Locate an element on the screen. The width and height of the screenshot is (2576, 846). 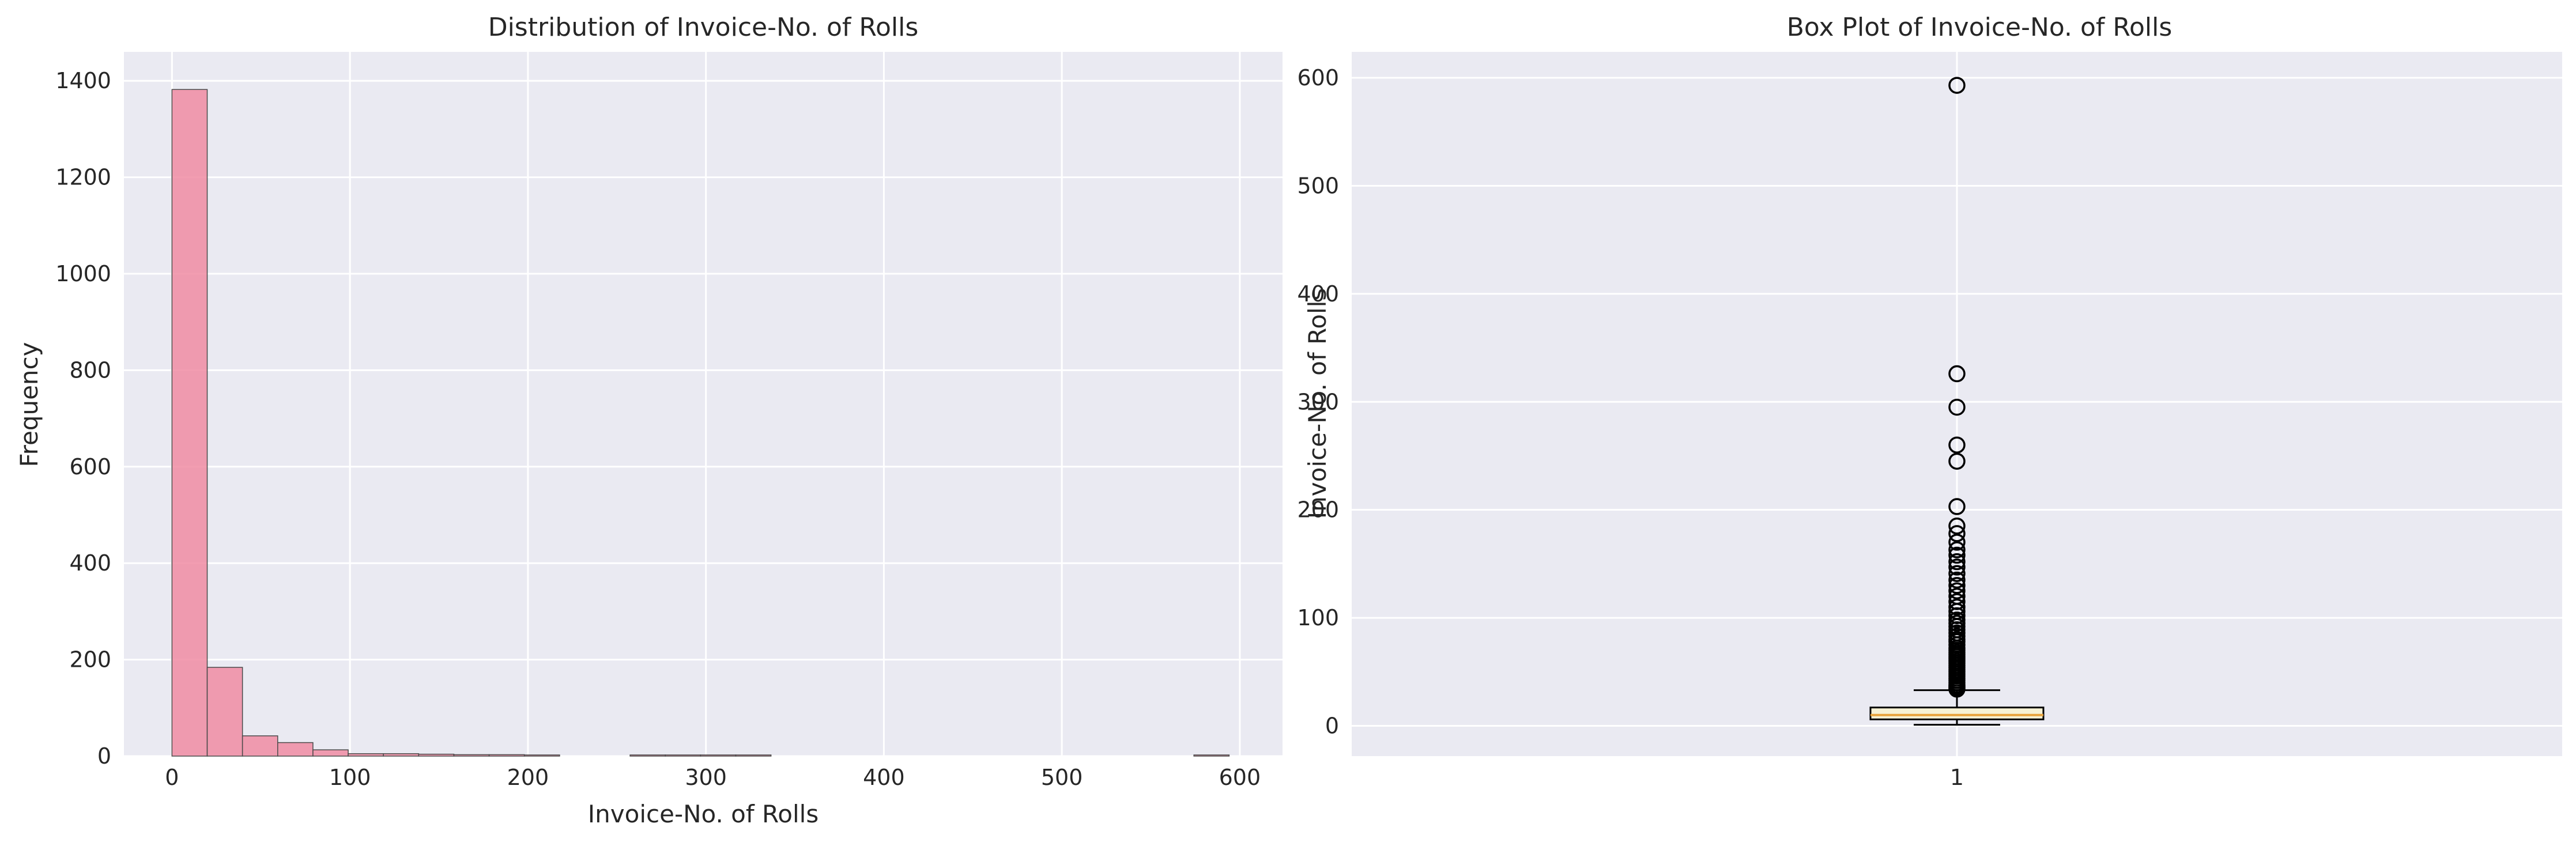
boxplot-y-label: Invoice-No. of Rolls is located at coordinates (1317, 404).